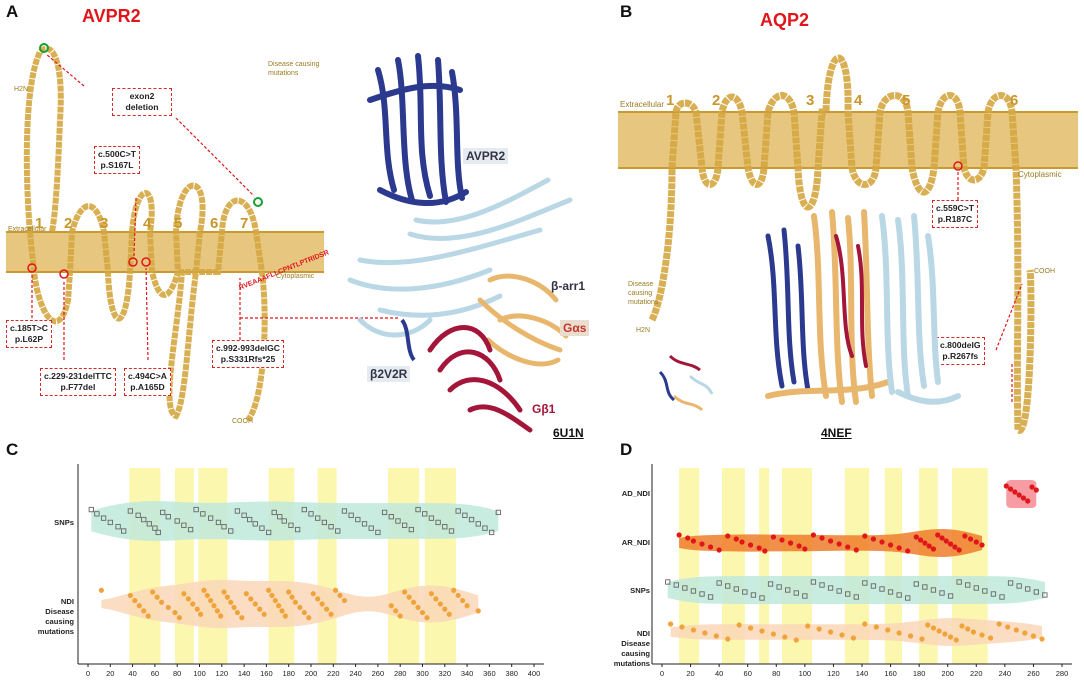  I want to click on aqp2-tetramer-thumbnail, so click(686, 383).